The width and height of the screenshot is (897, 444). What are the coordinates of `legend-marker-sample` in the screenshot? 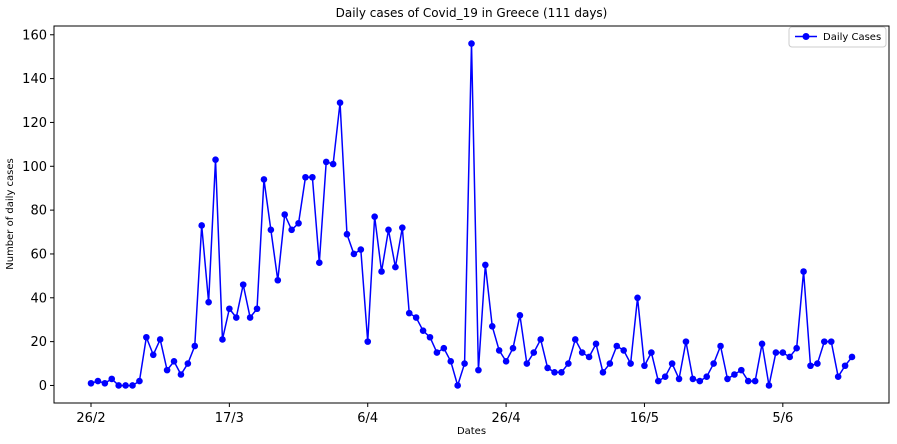 It's located at (806, 36).